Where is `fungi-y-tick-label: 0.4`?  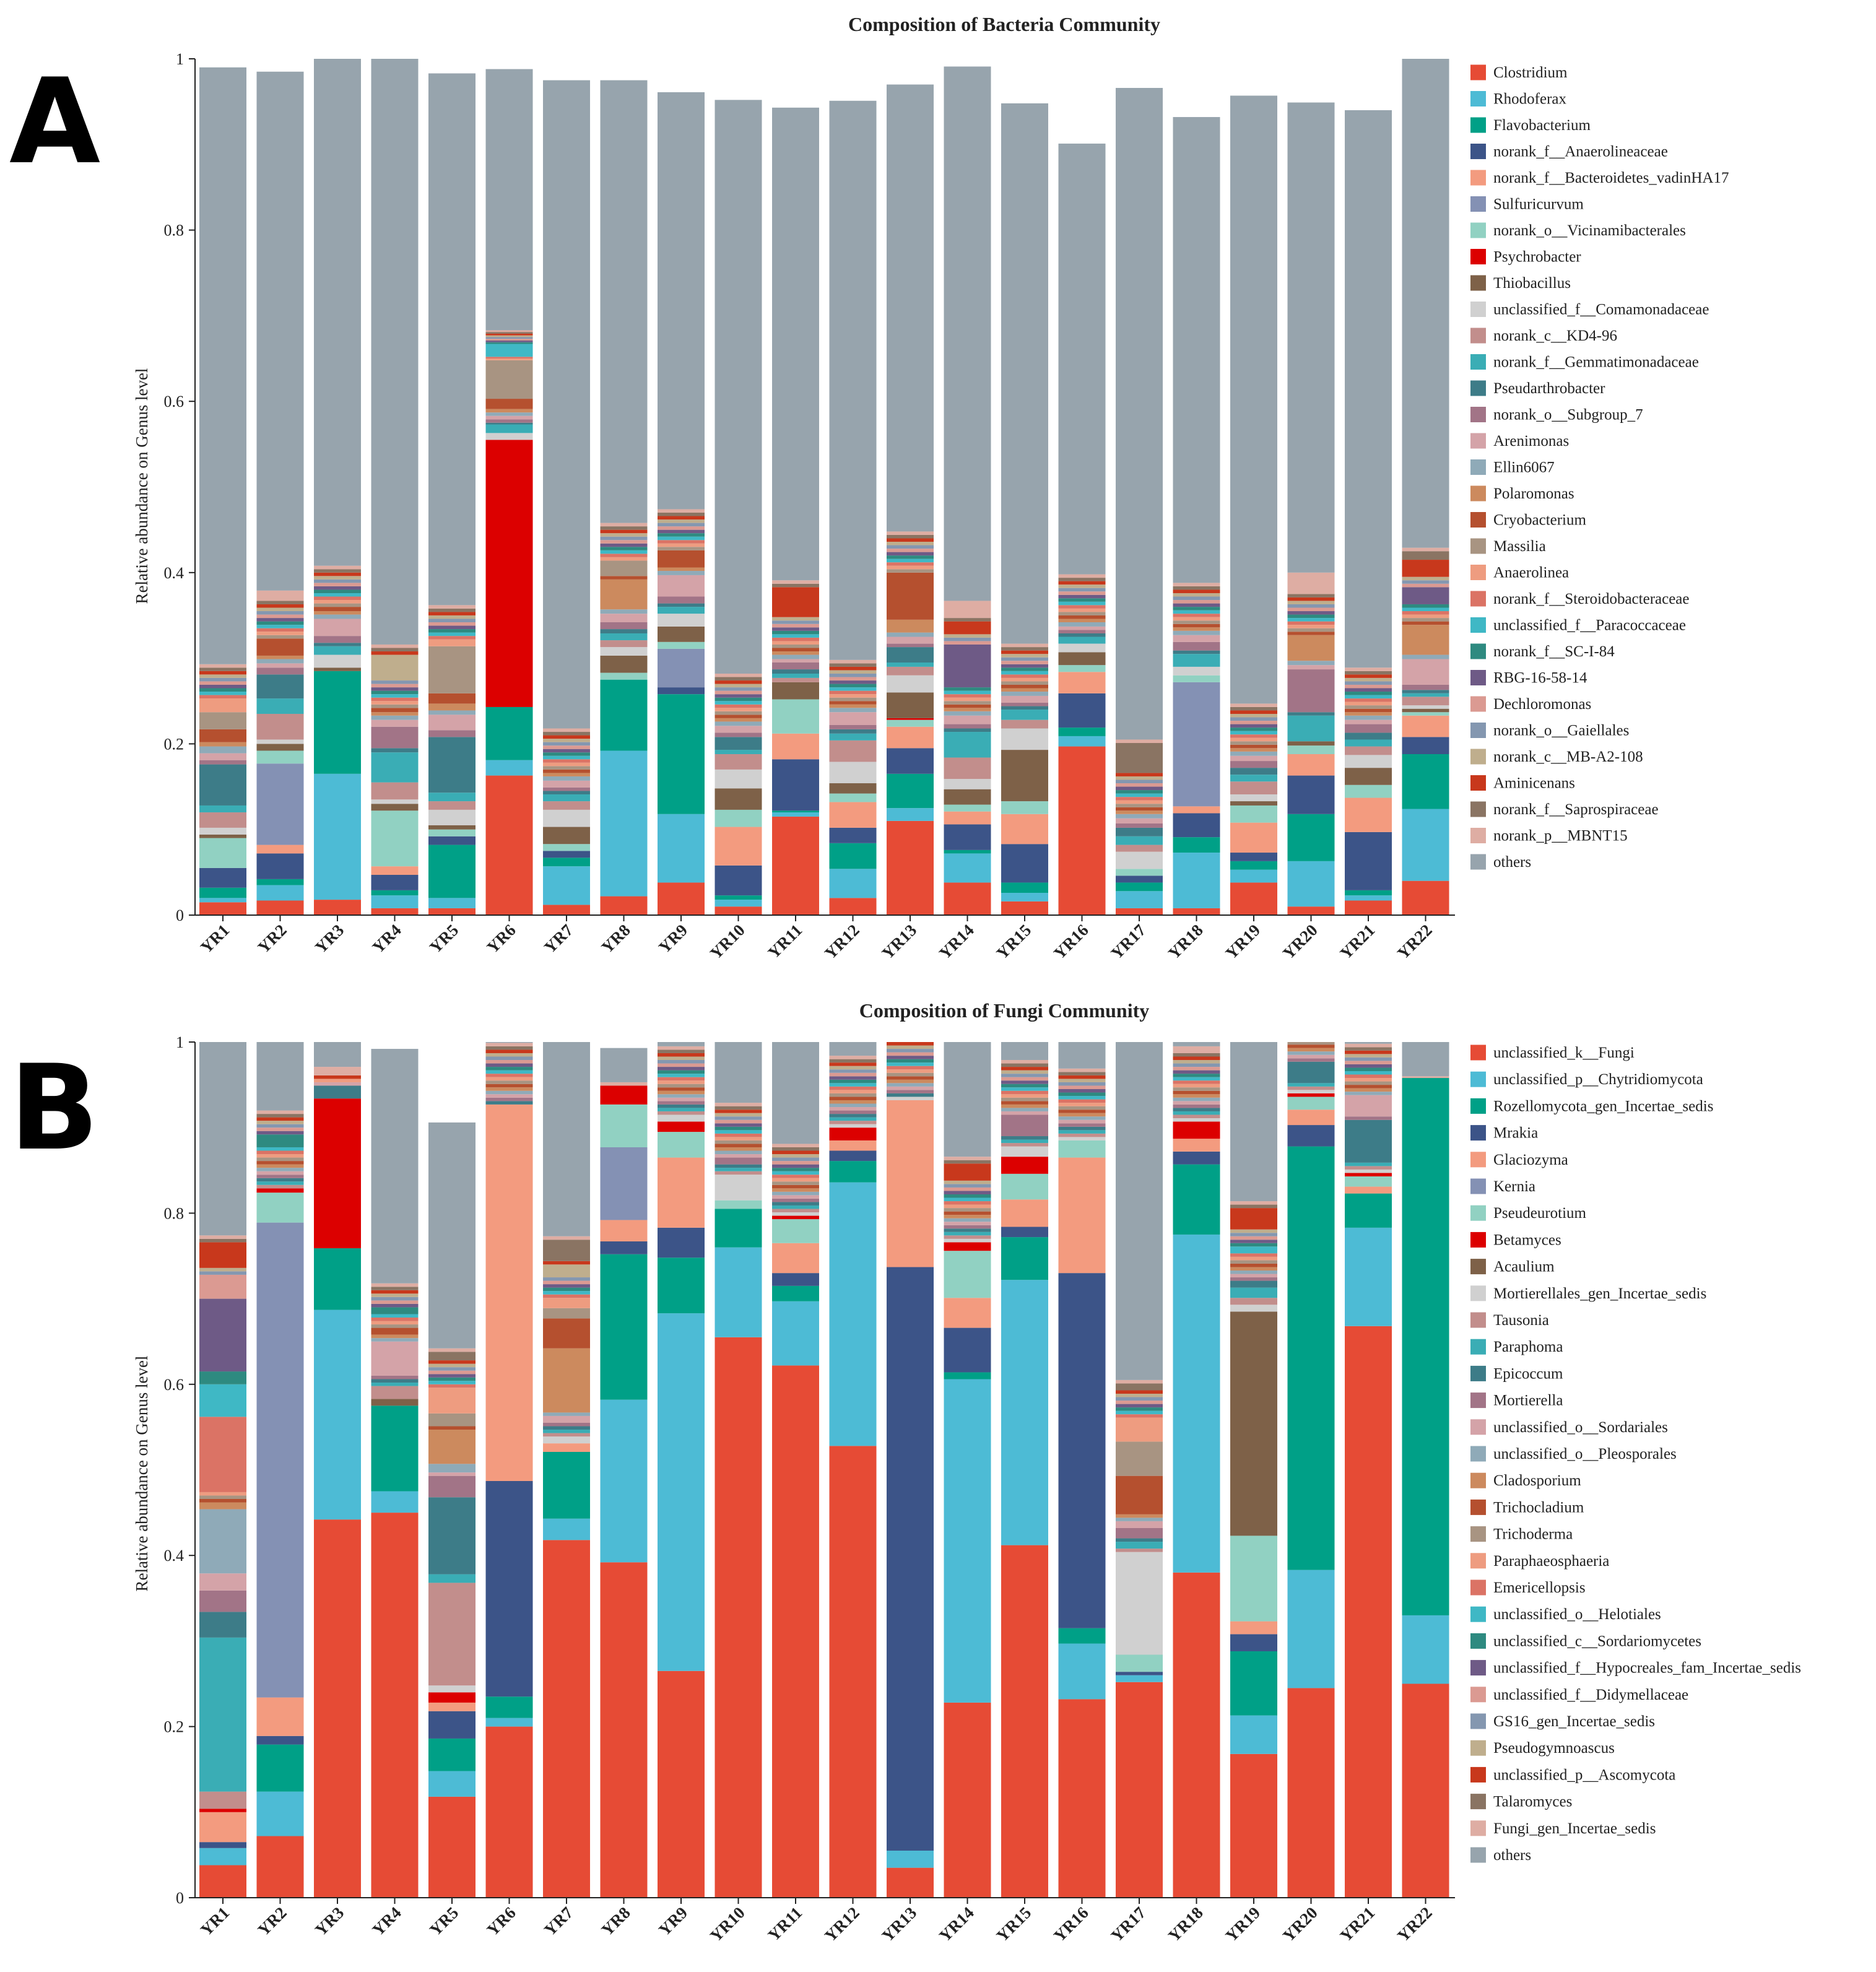
fungi-y-tick-label: 0.4 is located at coordinates (175, 1556).